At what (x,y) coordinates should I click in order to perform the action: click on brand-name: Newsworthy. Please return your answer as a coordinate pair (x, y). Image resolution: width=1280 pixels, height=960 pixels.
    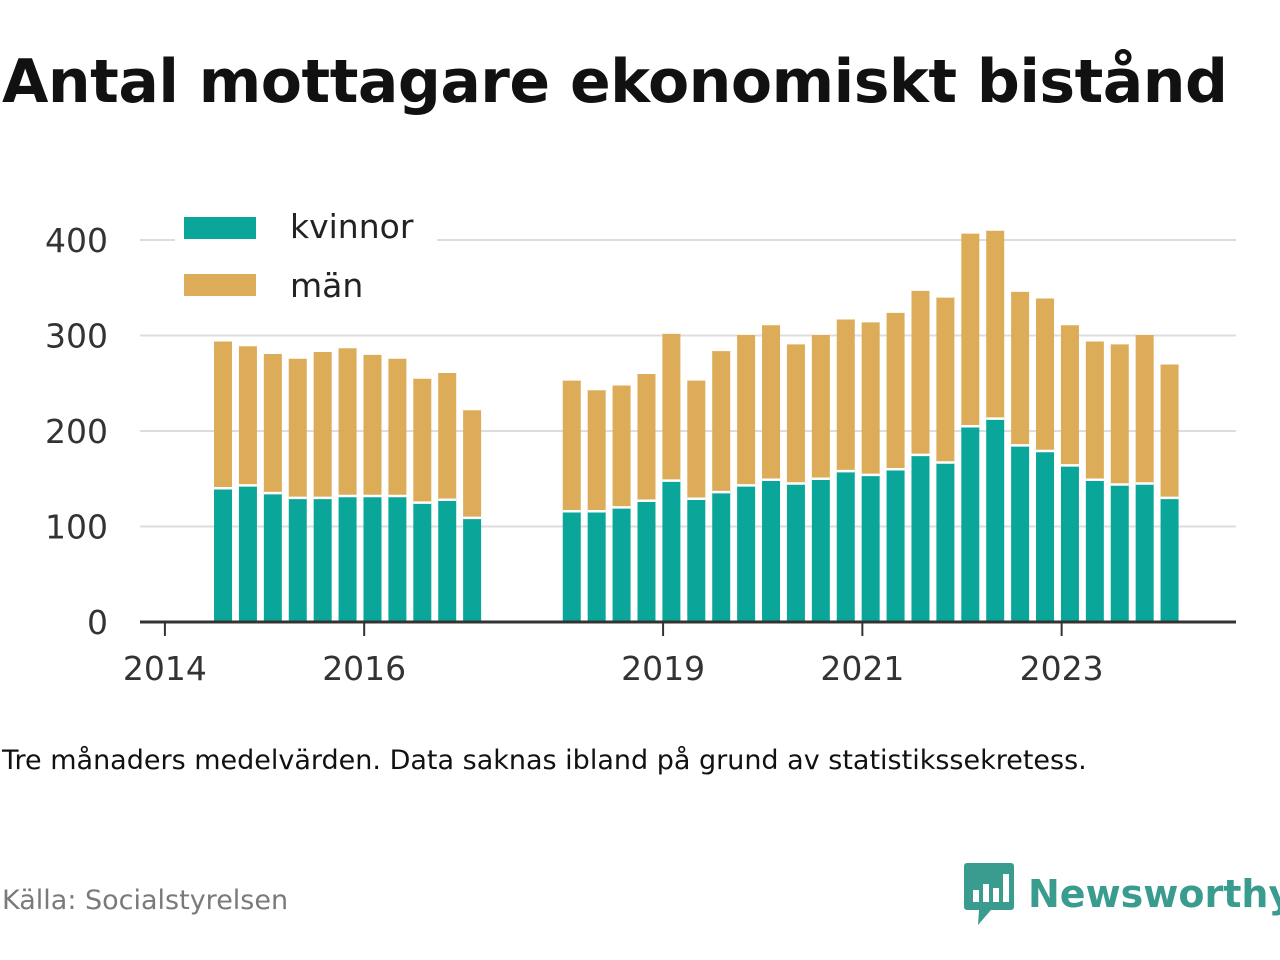
    Looking at the image, I should click on (1154, 894).